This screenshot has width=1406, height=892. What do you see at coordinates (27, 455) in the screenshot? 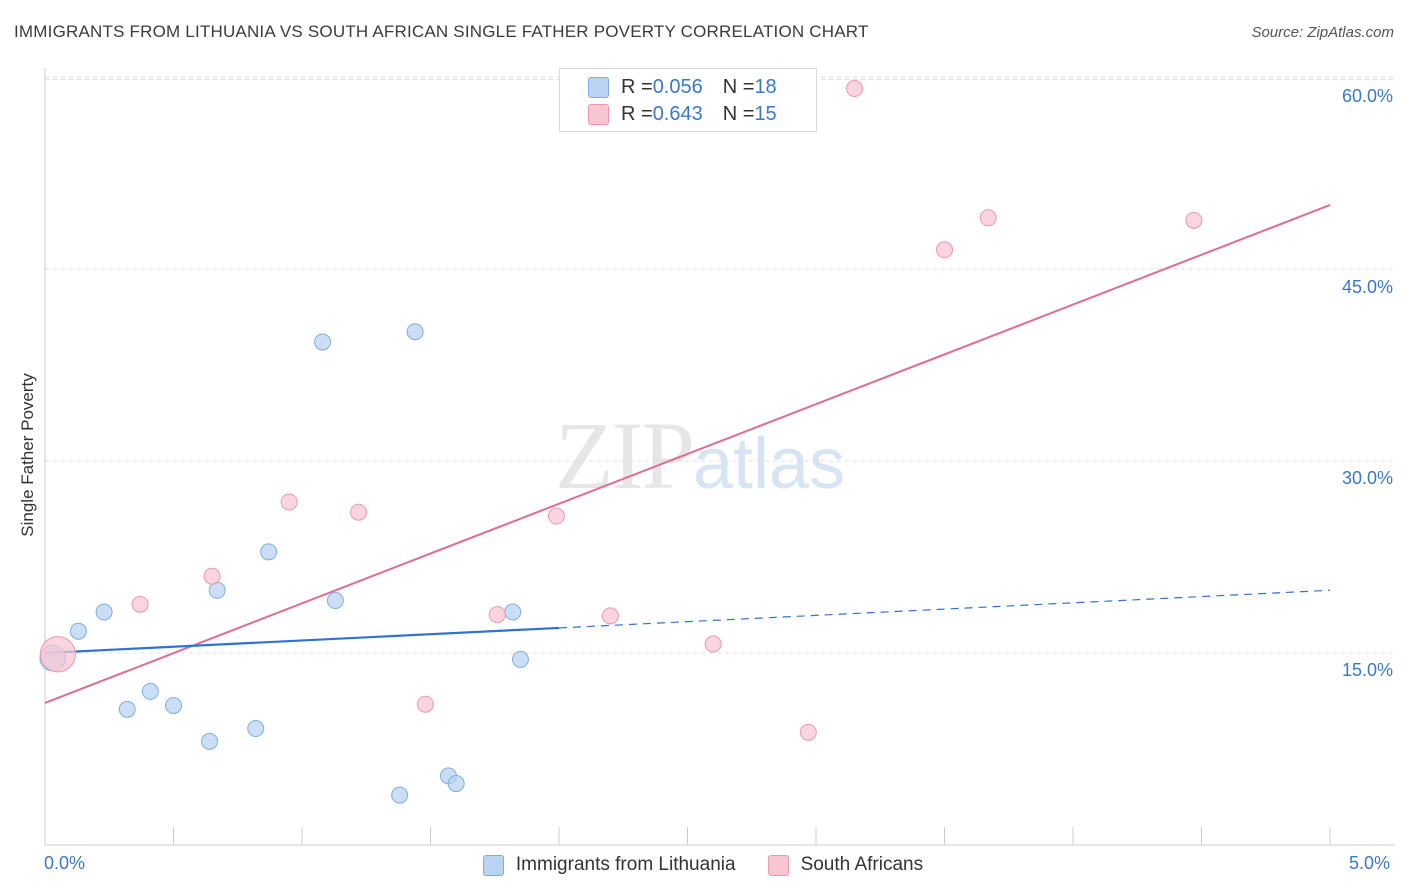
I see `y-axis-label: Single Father Poverty` at bounding box center [27, 455].